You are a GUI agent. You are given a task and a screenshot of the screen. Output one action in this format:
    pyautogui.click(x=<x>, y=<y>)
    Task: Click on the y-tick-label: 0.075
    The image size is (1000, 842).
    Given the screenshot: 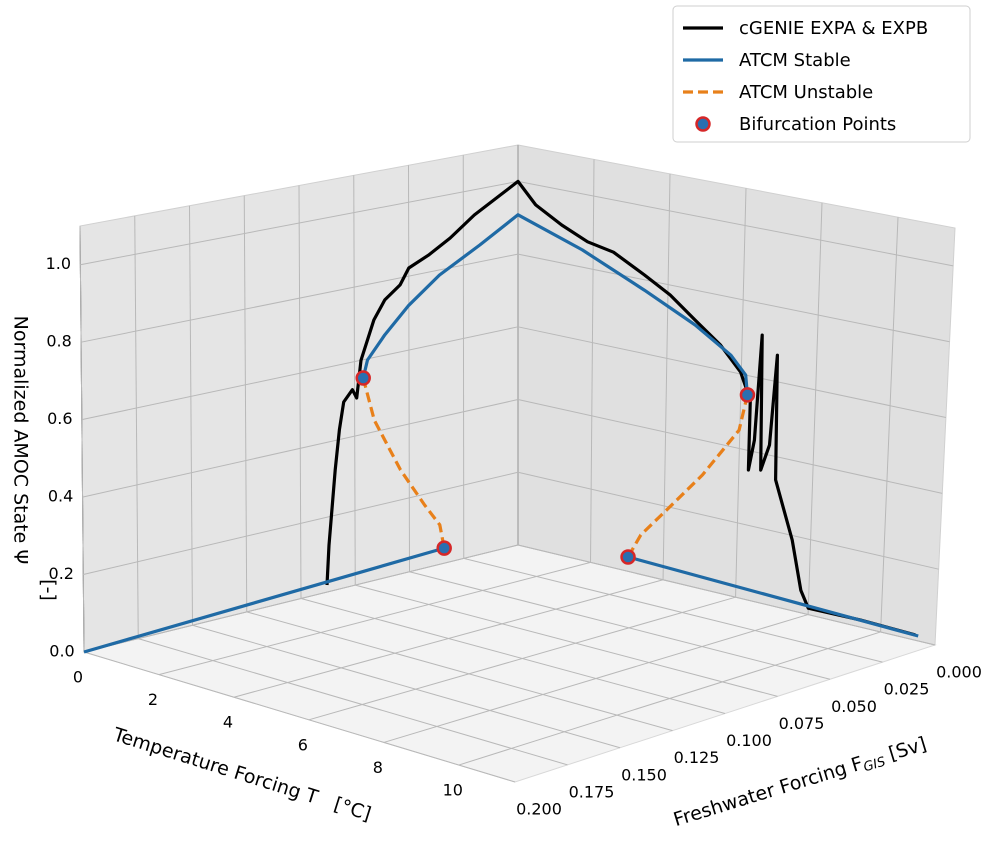 What is the action you would take?
    pyautogui.click(x=802, y=723)
    